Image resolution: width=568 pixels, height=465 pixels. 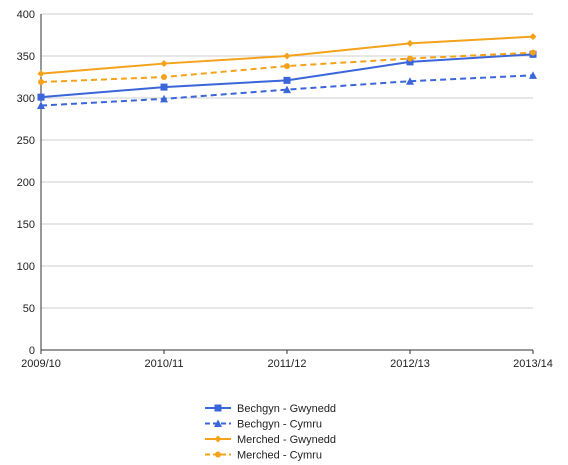 What do you see at coordinates (41, 364) in the screenshot?
I see `x-tick-label: 2009/10` at bounding box center [41, 364].